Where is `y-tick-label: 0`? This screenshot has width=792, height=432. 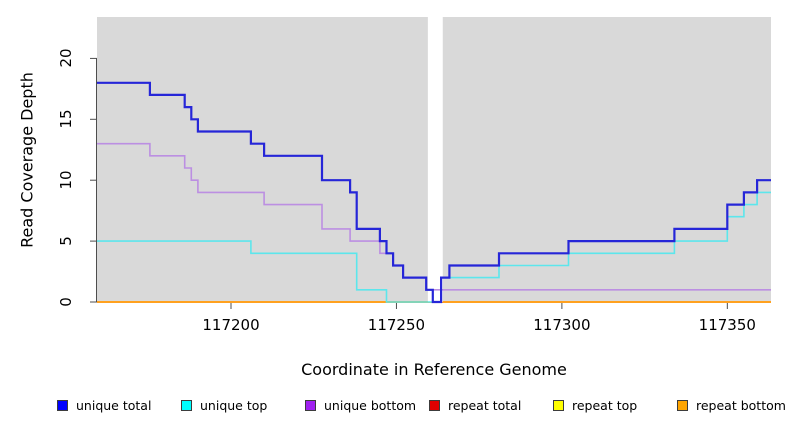 y-tick-label: 0 is located at coordinates (66, 302).